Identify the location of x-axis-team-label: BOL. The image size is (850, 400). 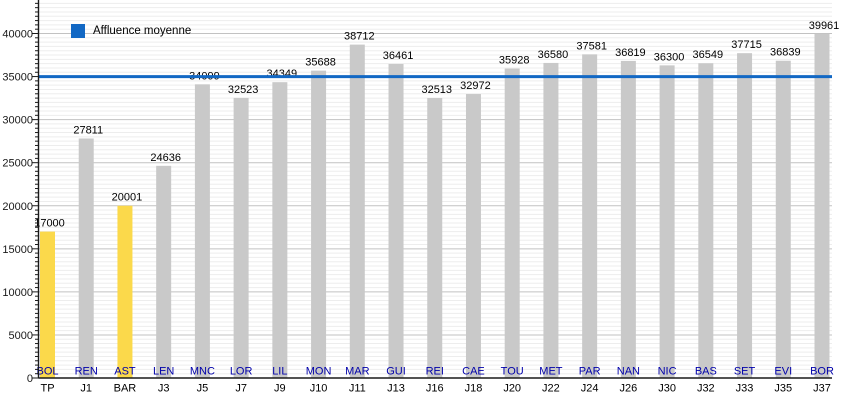
(47, 372).